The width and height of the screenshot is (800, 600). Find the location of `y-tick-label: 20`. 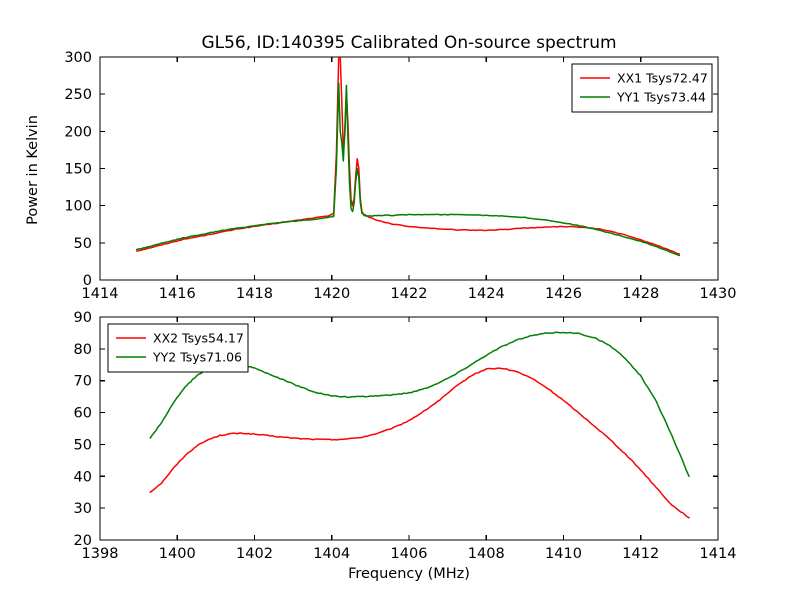

y-tick-label: 20 is located at coordinates (83, 541).